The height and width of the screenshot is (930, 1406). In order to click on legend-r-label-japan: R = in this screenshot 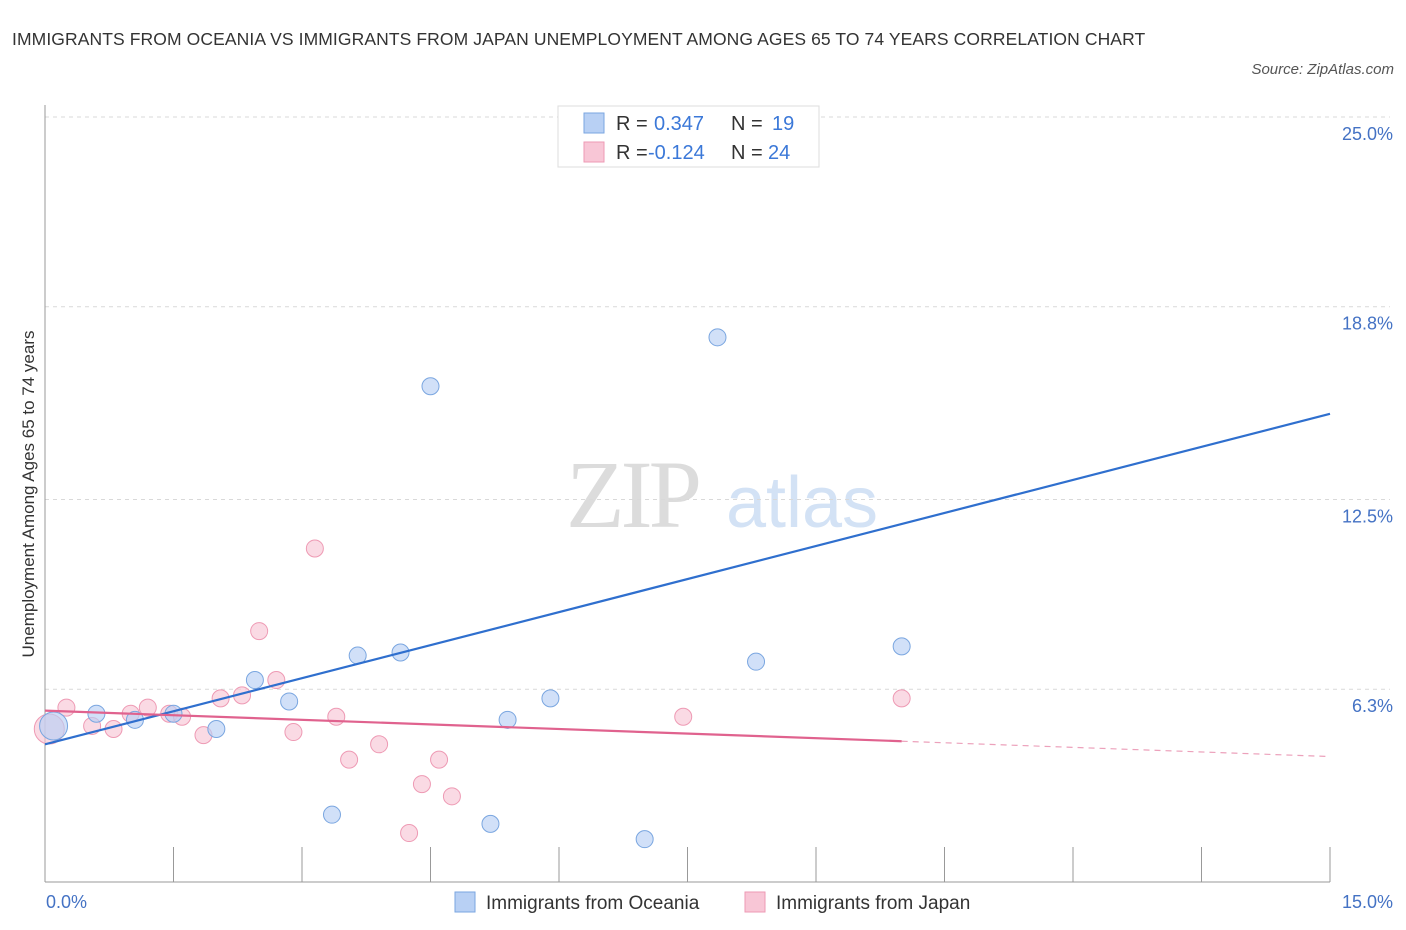, I will do `click(632, 153)`.